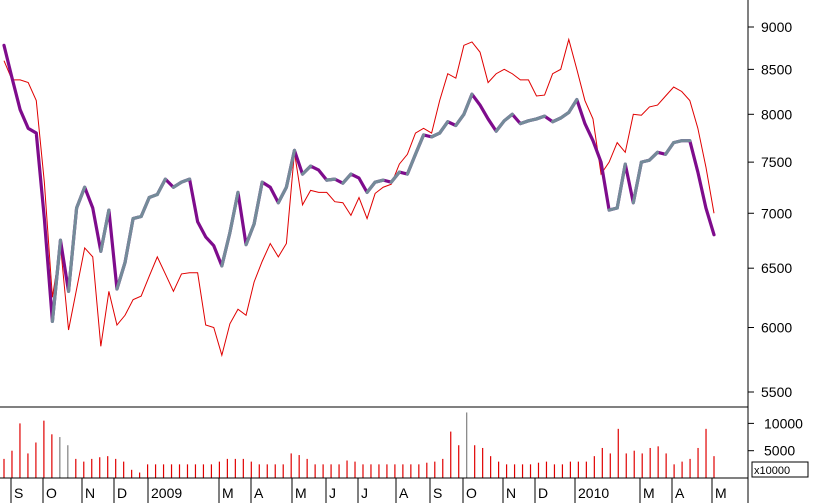  What do you see at coordinates (776, 213) in the screenshot?
I see `price-tick-label: 7000` at bounding box center [776, 213].